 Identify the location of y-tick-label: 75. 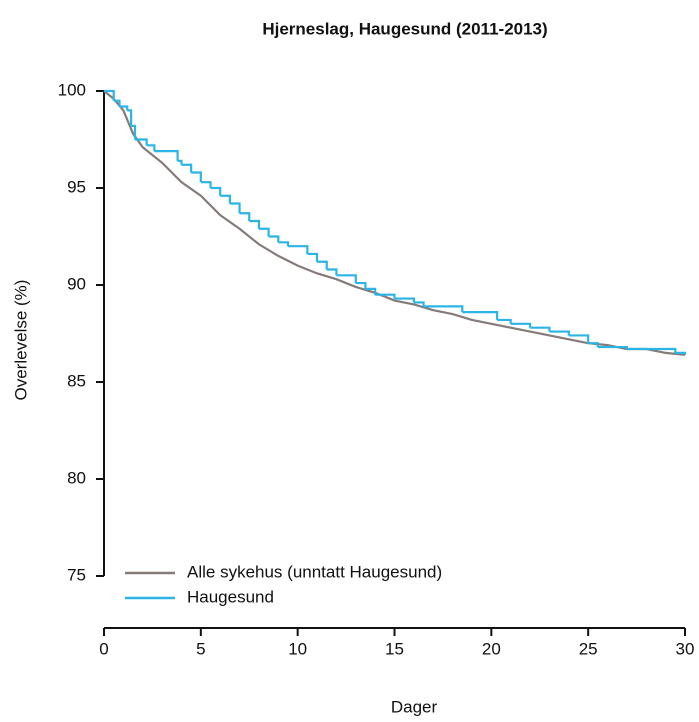
(76, 574).